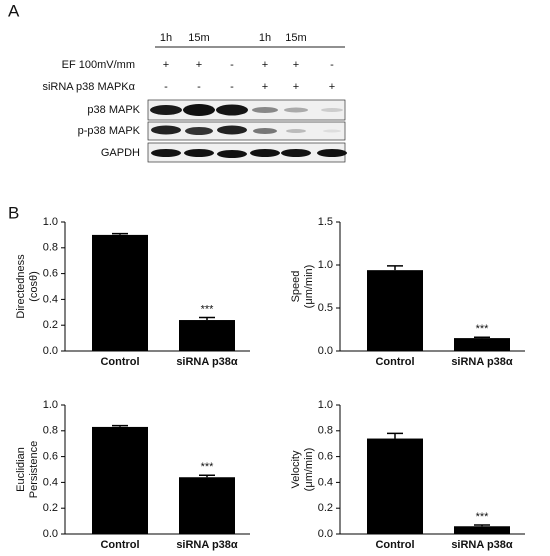 Image resolution: width=550 pixels, height=556 pixels. What do you see at coordinates (34, 469) in the screenshot?
I see `y-axis-label: Persistence` at bounding box center [34, 469].